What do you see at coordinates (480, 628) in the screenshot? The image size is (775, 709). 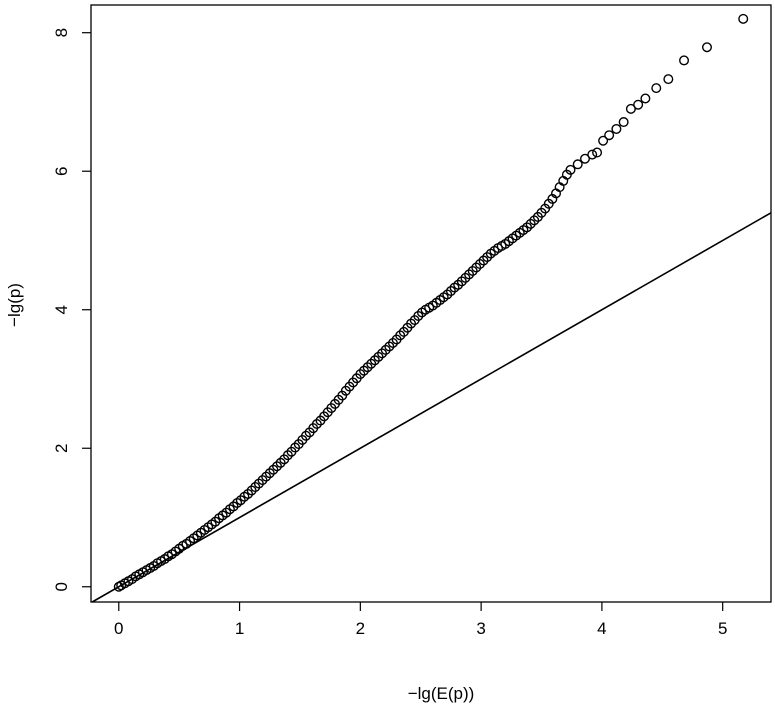 I see `x-tick-label: 3` at bounding box center [480, 628].